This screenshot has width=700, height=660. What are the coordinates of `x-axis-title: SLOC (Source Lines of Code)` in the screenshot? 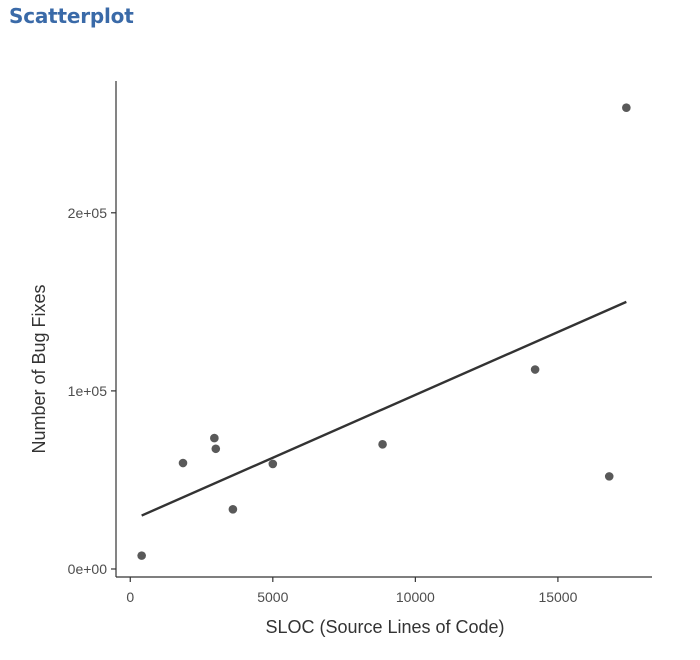 It's located at (384, 627).